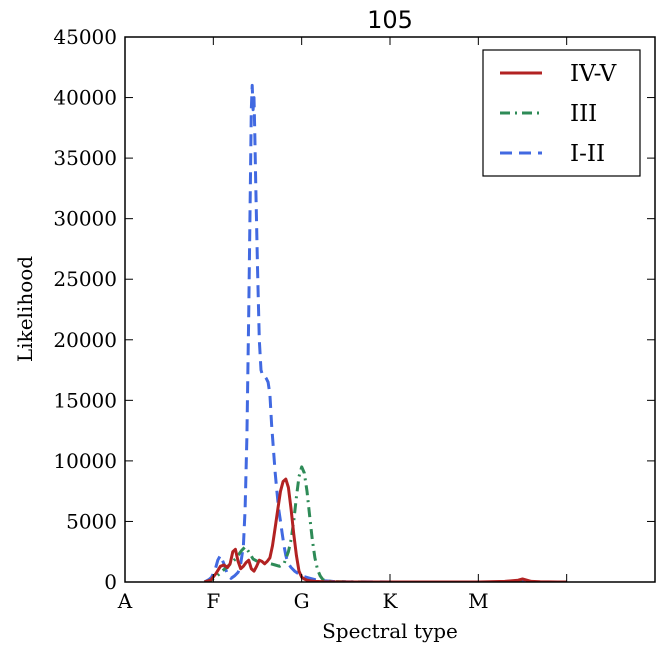 The width and height of the screenshot is (671, 648). I want to click on y-tick-label: 40000, so click(85, 98).